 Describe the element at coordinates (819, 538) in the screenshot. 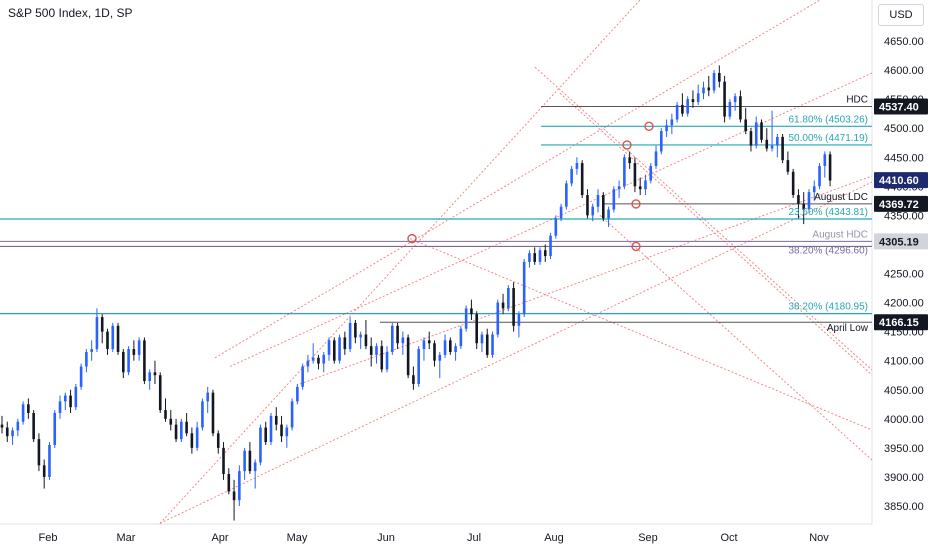

I see `x-tick-label: Nov` at that location.